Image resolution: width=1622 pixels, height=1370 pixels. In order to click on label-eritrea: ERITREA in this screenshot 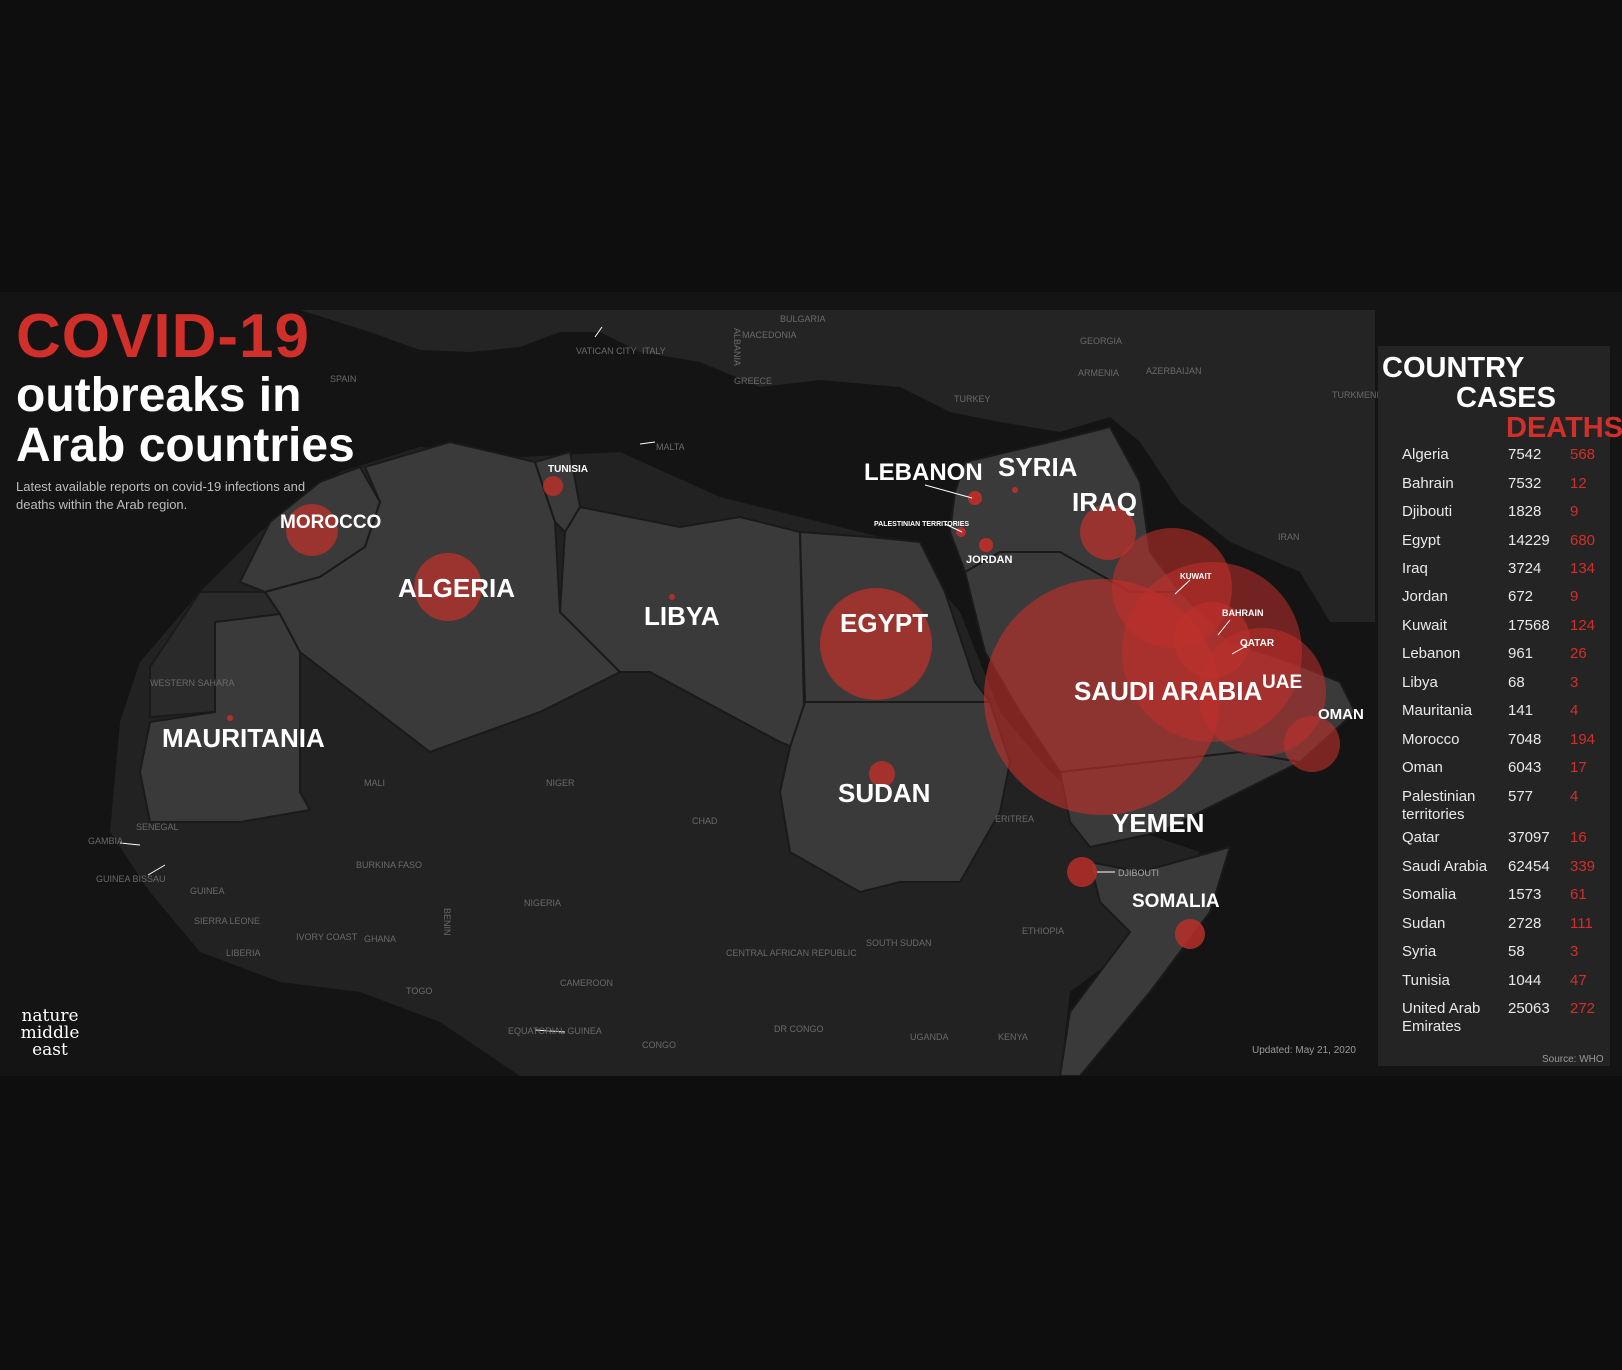, I will do `click(1014, 819)`.